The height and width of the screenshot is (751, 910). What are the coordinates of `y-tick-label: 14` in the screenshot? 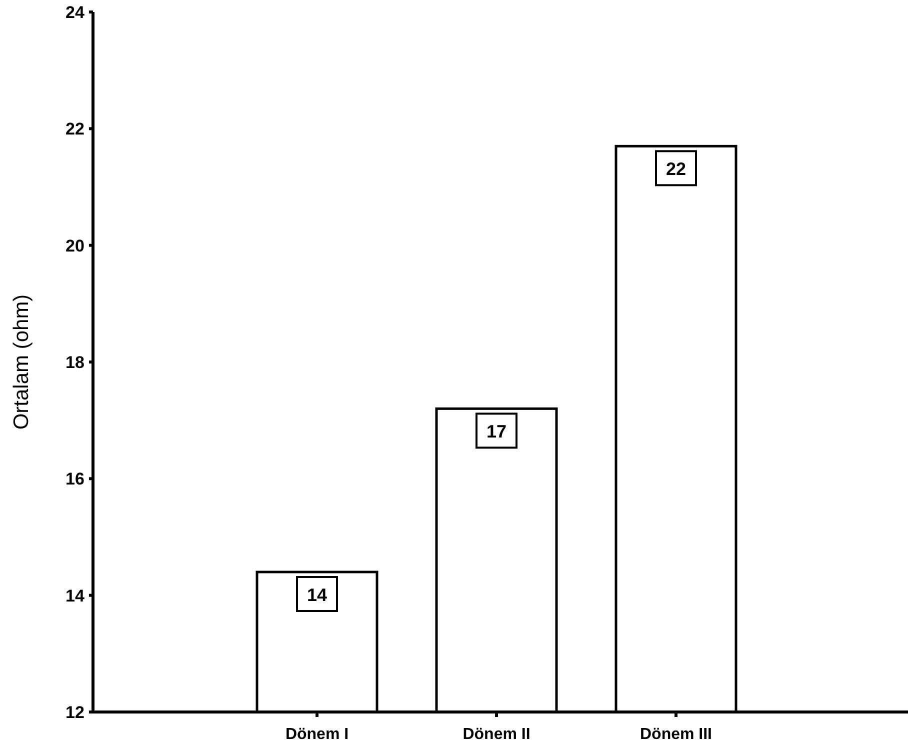 It's located at (75, 596).